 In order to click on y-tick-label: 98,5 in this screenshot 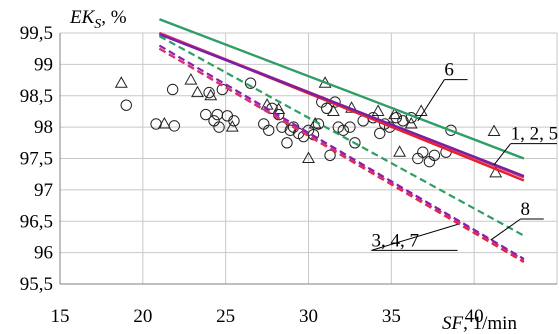, I will do `click(36, 96)`.